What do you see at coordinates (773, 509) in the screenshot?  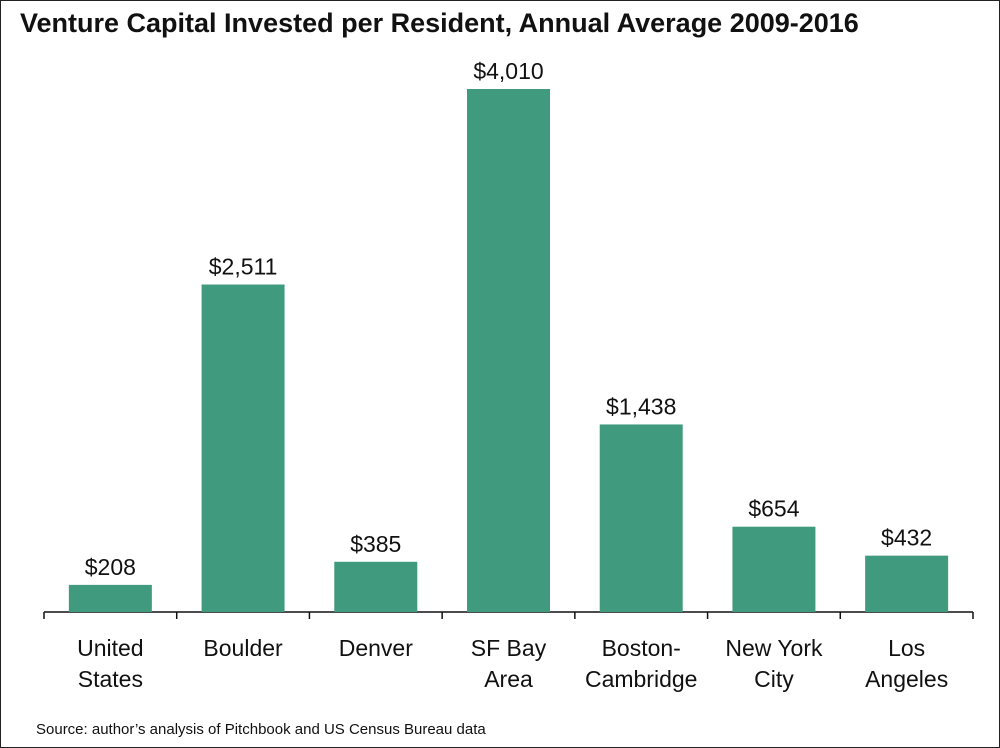 I see `data-label: $654` at bounding box center [773, 509].